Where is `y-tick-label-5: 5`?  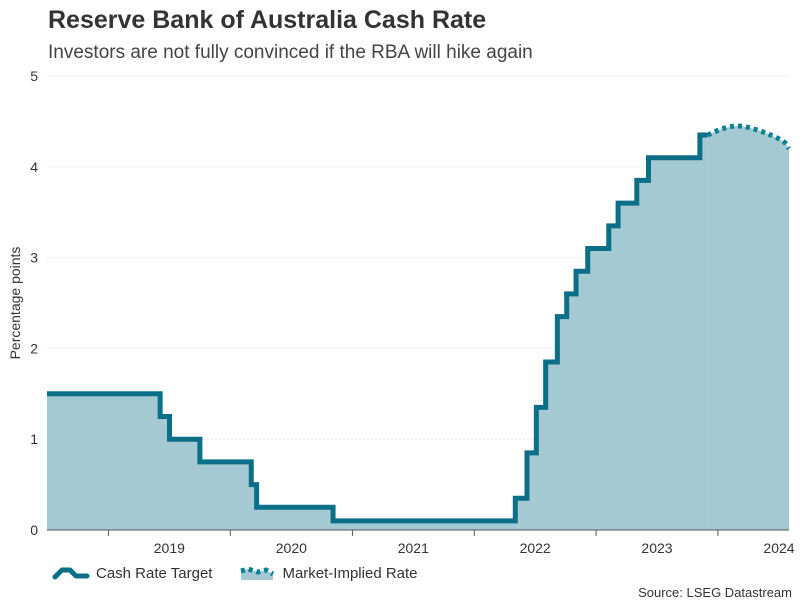
y-tick-label-5: 5 is located at coordinates (34, 76).